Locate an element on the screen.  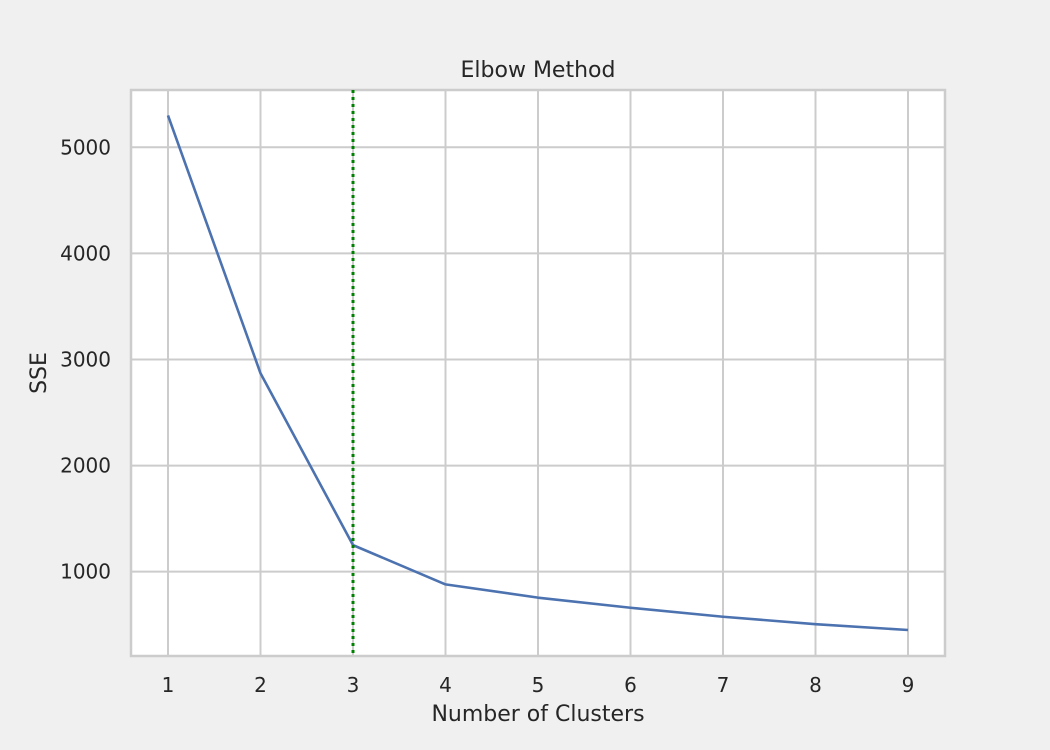
x-tick-label: 6 is located at coordinates (630, 685).